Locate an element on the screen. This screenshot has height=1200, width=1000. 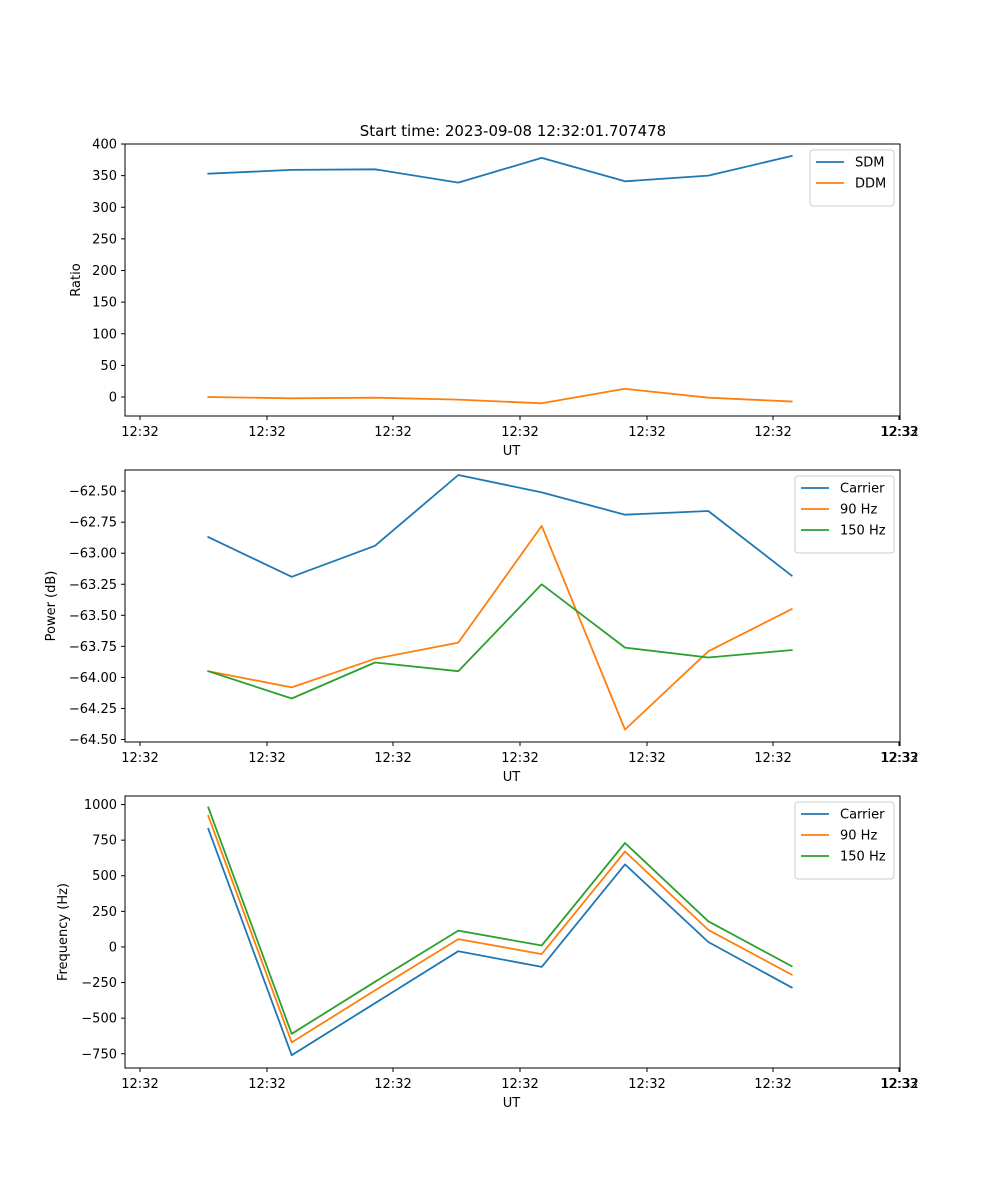
y-tick-label: 300 is located at coordinates (104, 208).